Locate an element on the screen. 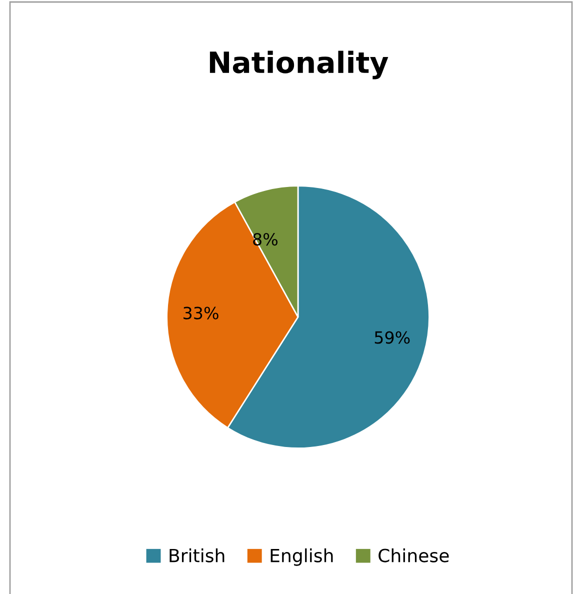 Image resolution: width=577 pixels, height=594 pixels. data-label: 59% is located at coordinates (392, 337).